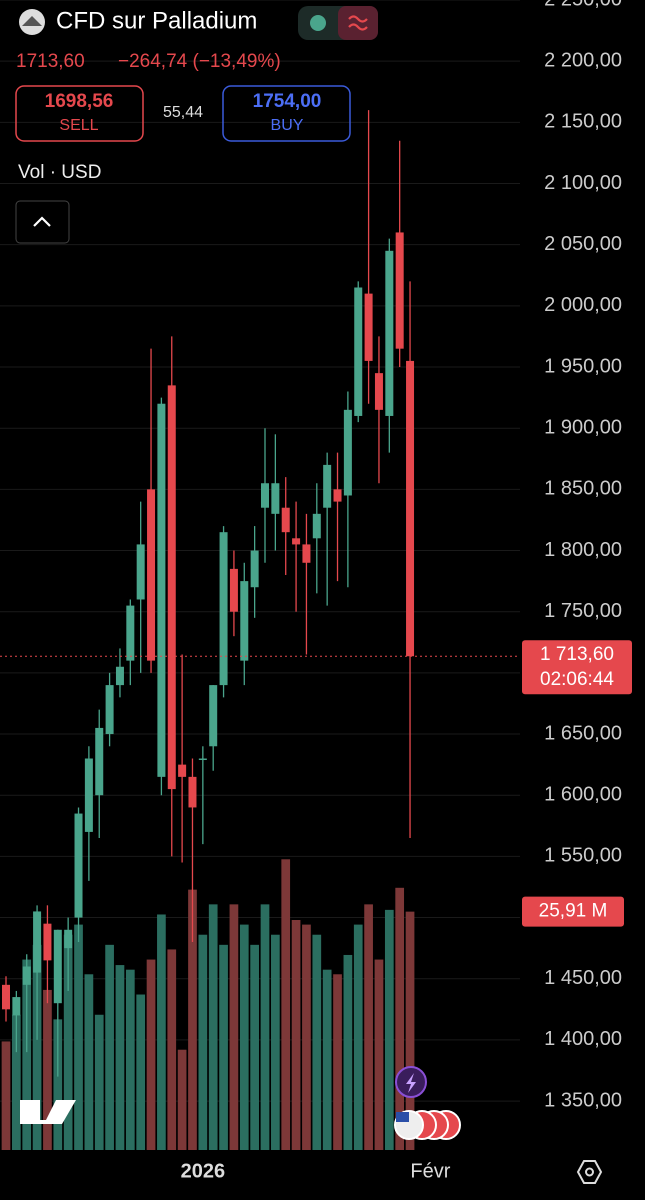  Describe the element at coordinates (199, 61) in the screenshot. I see `change: −264,74 (−13,49%)` at that location.